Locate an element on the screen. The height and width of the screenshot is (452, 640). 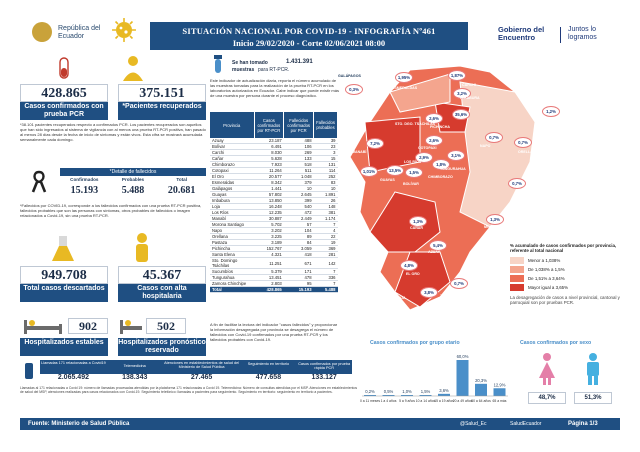
hospital-reserved-icon is located at coordinates (131, 327).